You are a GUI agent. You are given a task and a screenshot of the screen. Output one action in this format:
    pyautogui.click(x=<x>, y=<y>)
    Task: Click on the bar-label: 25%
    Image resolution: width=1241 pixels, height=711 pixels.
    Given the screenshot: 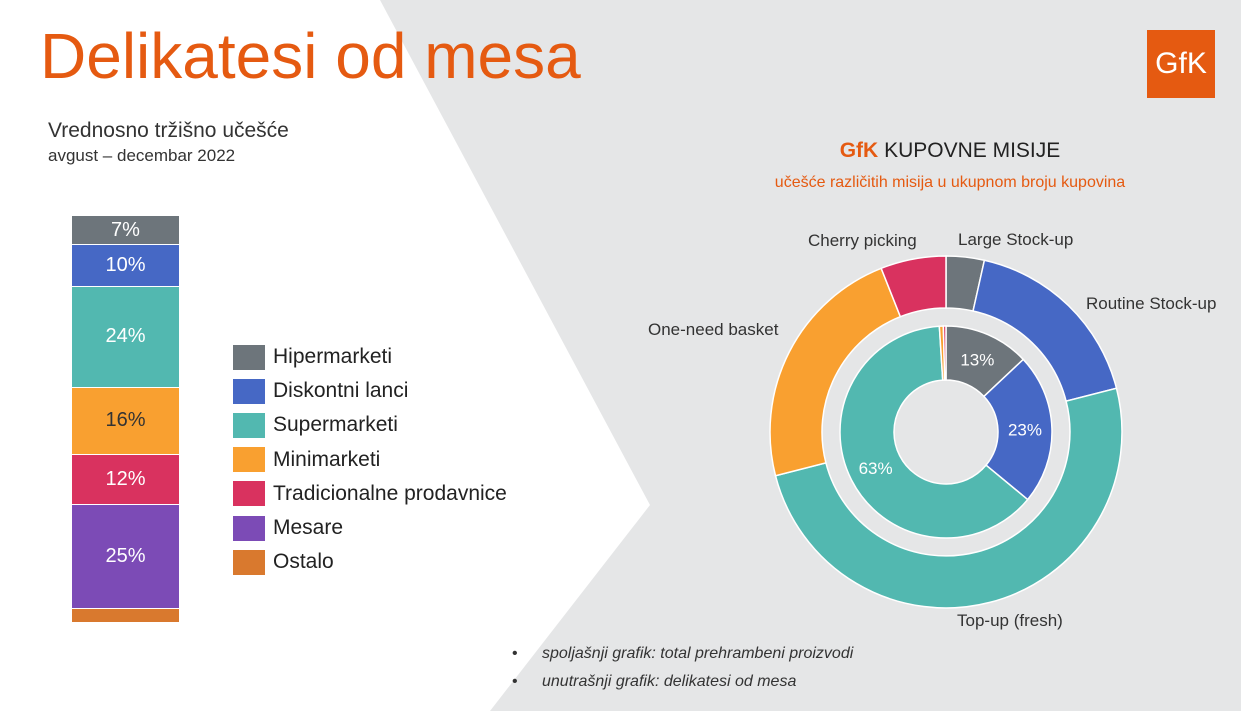 What is the action you would take?
    pyautogui.click(x=125, y=556)
    